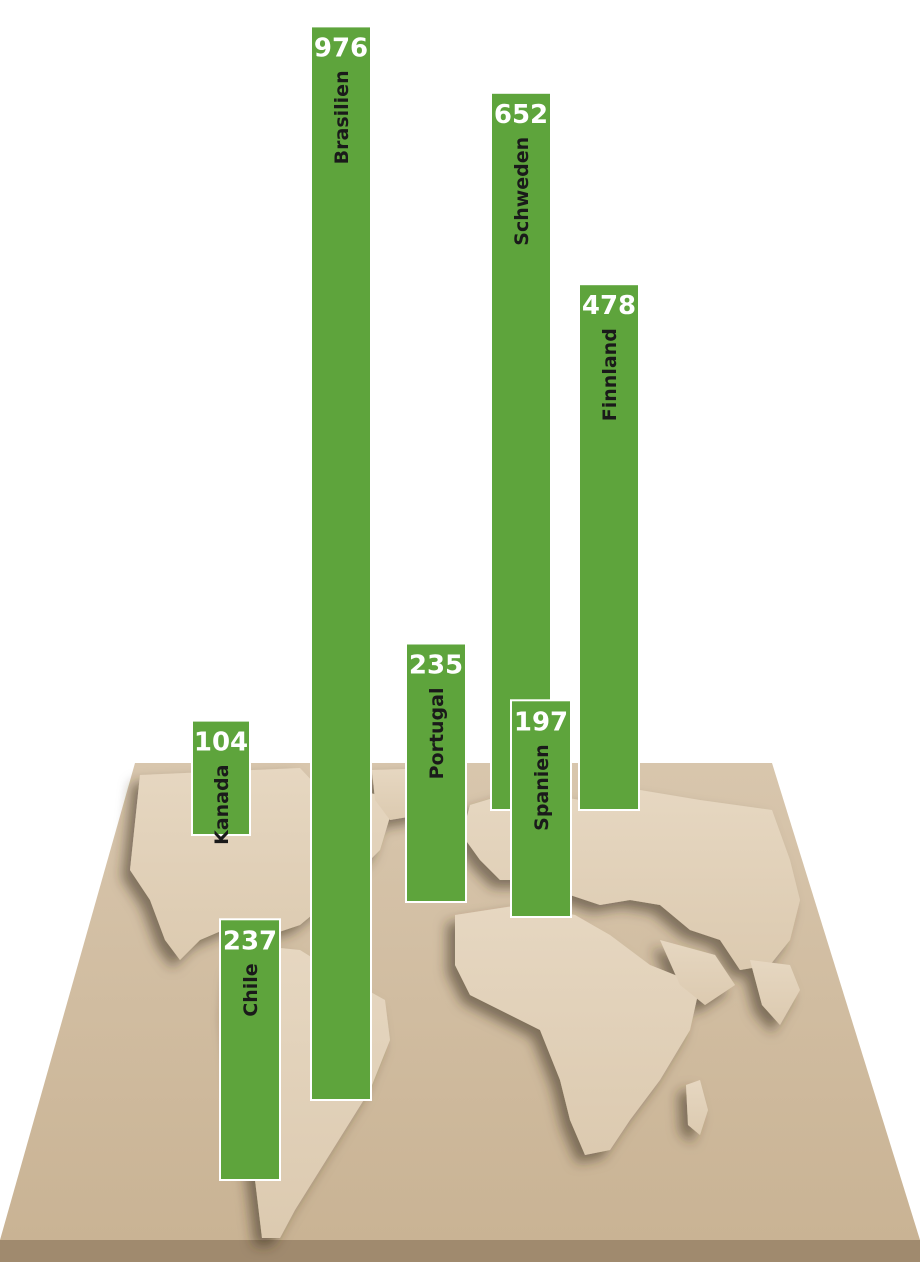 Image resolution: width=920 pixels, height=1269 pixels. Describe the element at coordinates (437, 734) in the screenshot. I see `category-label-portugal: Portugal` at that location.